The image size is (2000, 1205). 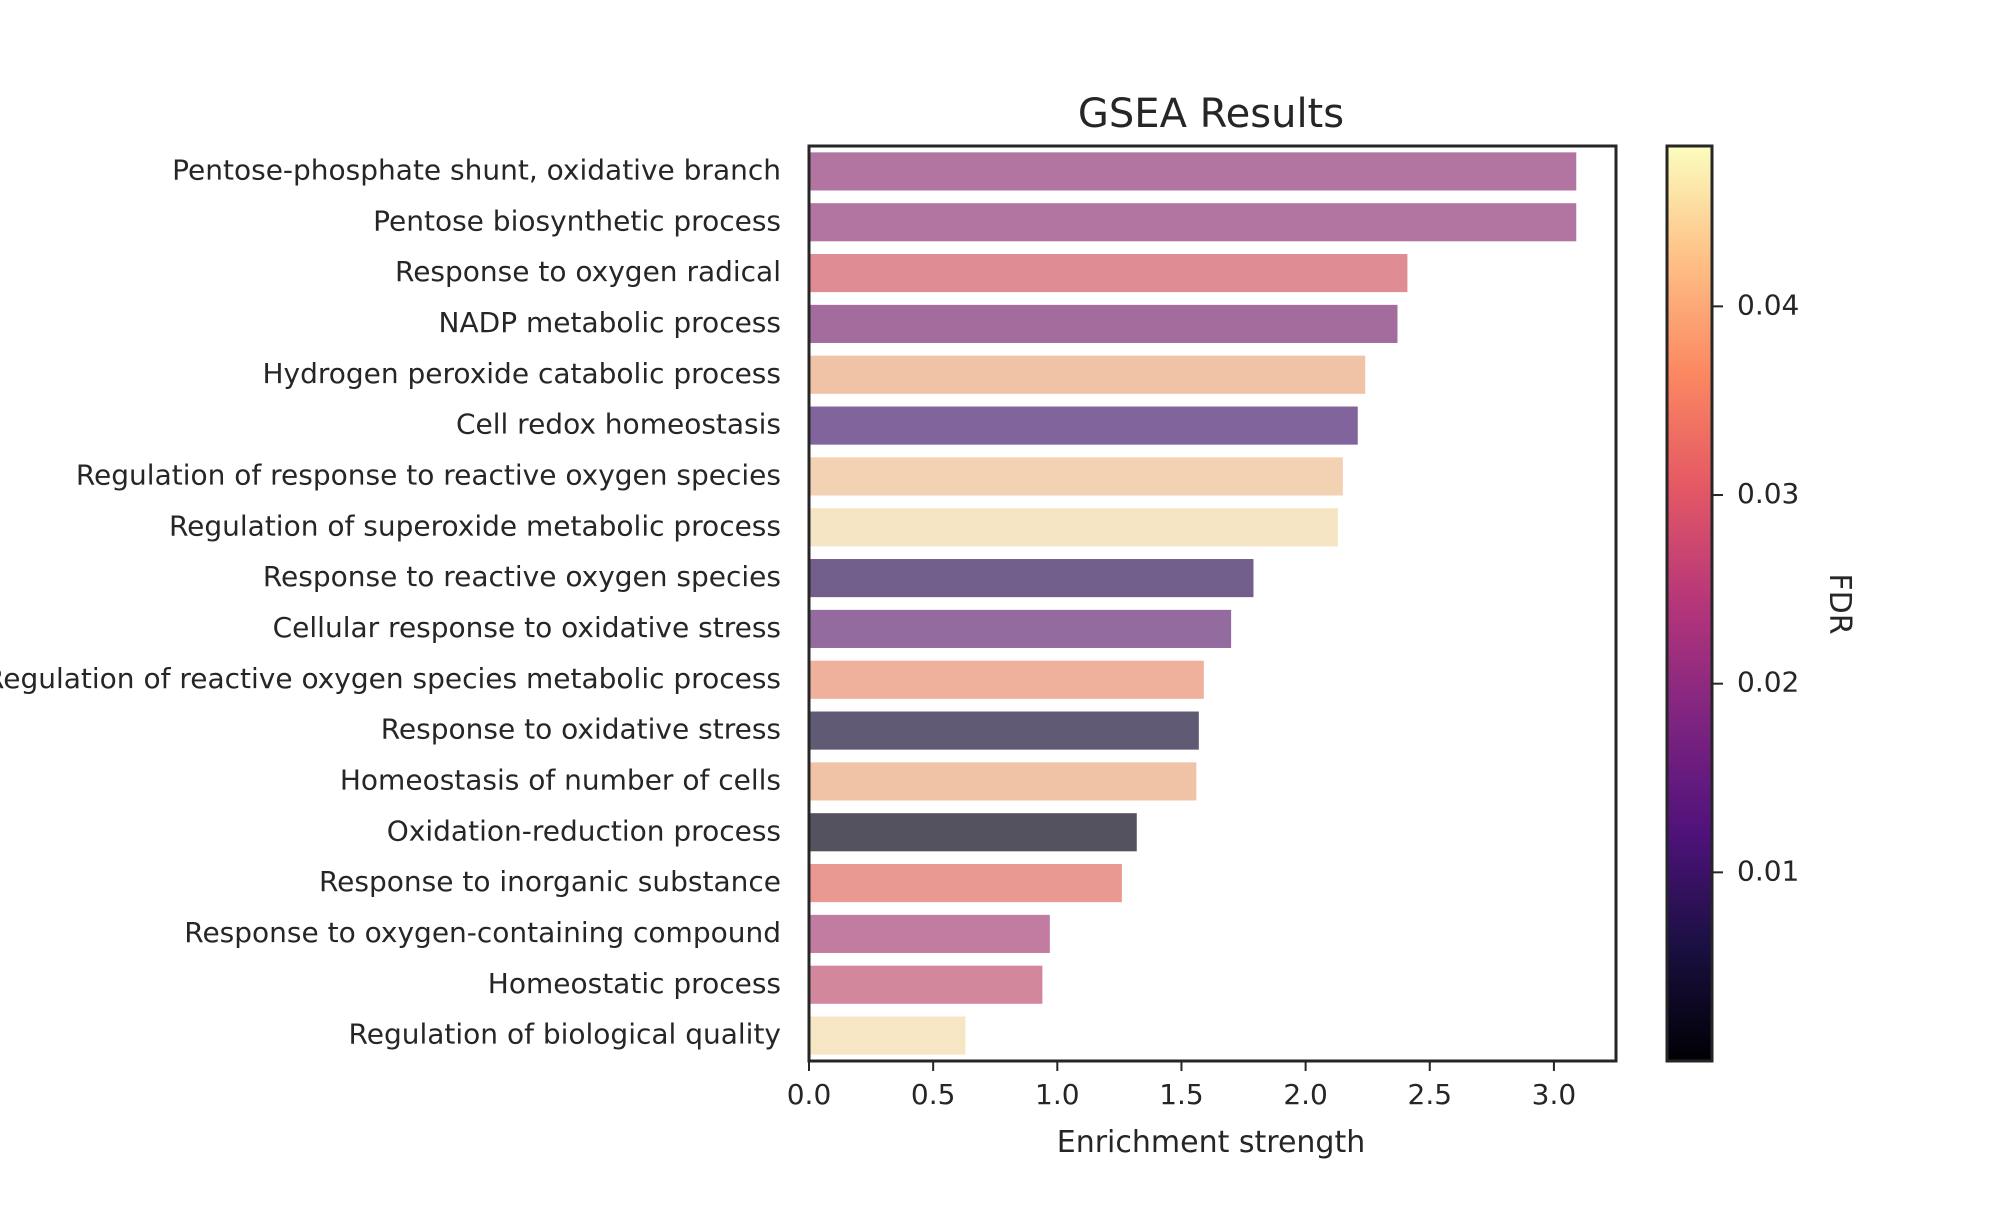 What do you see at coordinates (560, 779) in the screenshot?
I see `category-label: Homeostasis of number of cells` at bounding box center [560, 779].